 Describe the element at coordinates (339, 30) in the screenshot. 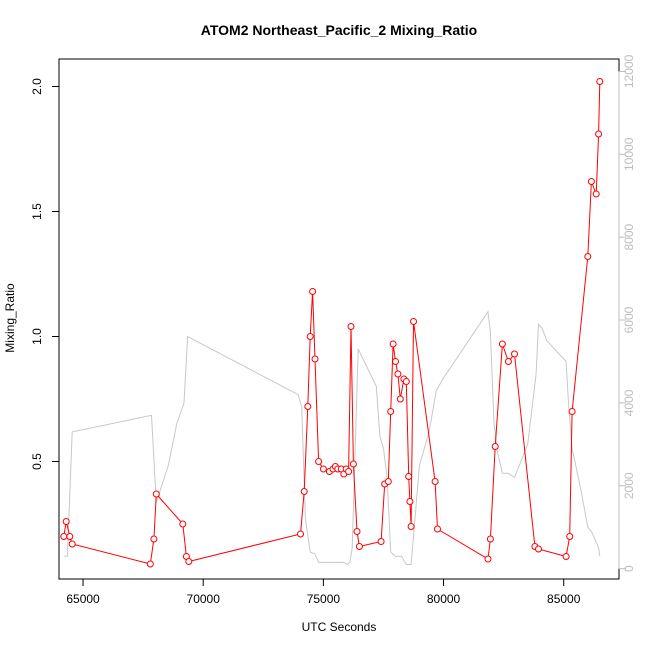

I see `chart-title: ATOM2 Northeast_Pacific_2 Mixing_Ratio` at that location.